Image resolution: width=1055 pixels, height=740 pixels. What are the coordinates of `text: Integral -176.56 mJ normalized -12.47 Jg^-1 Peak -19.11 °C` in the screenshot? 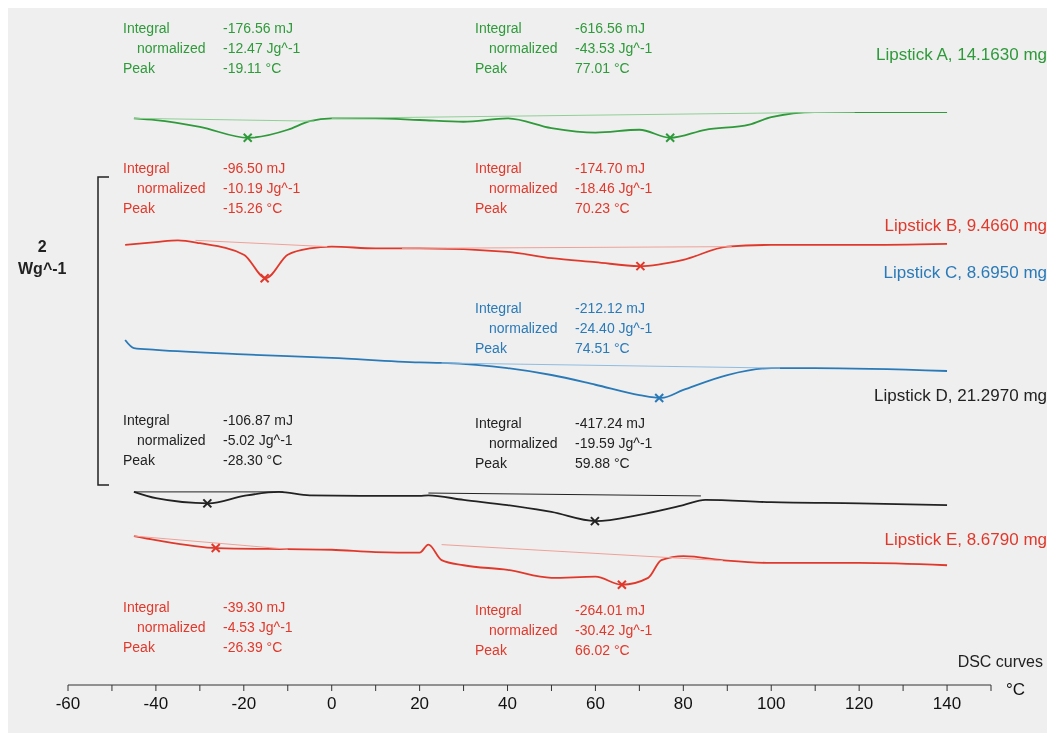 It's located at (212, 48).